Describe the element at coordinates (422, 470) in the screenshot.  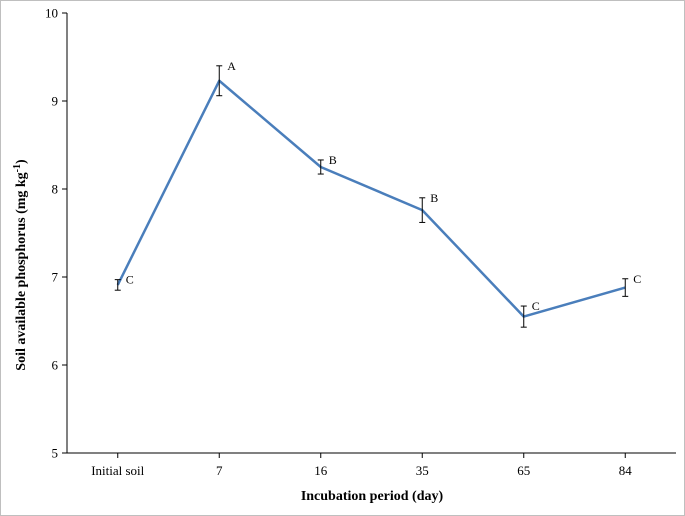
I see `x-tick-label: 35` at that location.